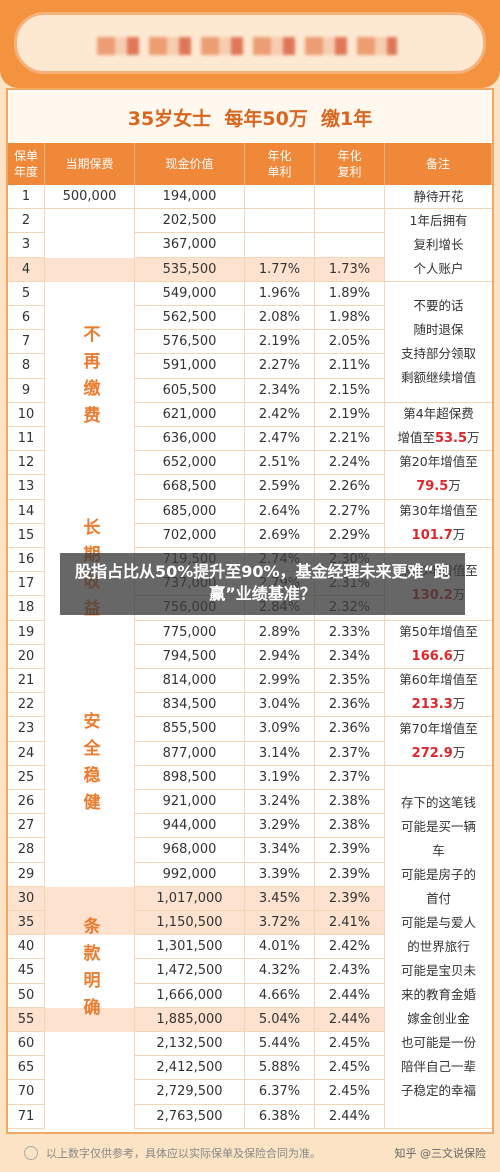 The image size is (500, 1172). What do you see at coordinates (350, 923) in the screenshot?
I see `compound-cell: 2.41%` at bounding box center [350, 923].